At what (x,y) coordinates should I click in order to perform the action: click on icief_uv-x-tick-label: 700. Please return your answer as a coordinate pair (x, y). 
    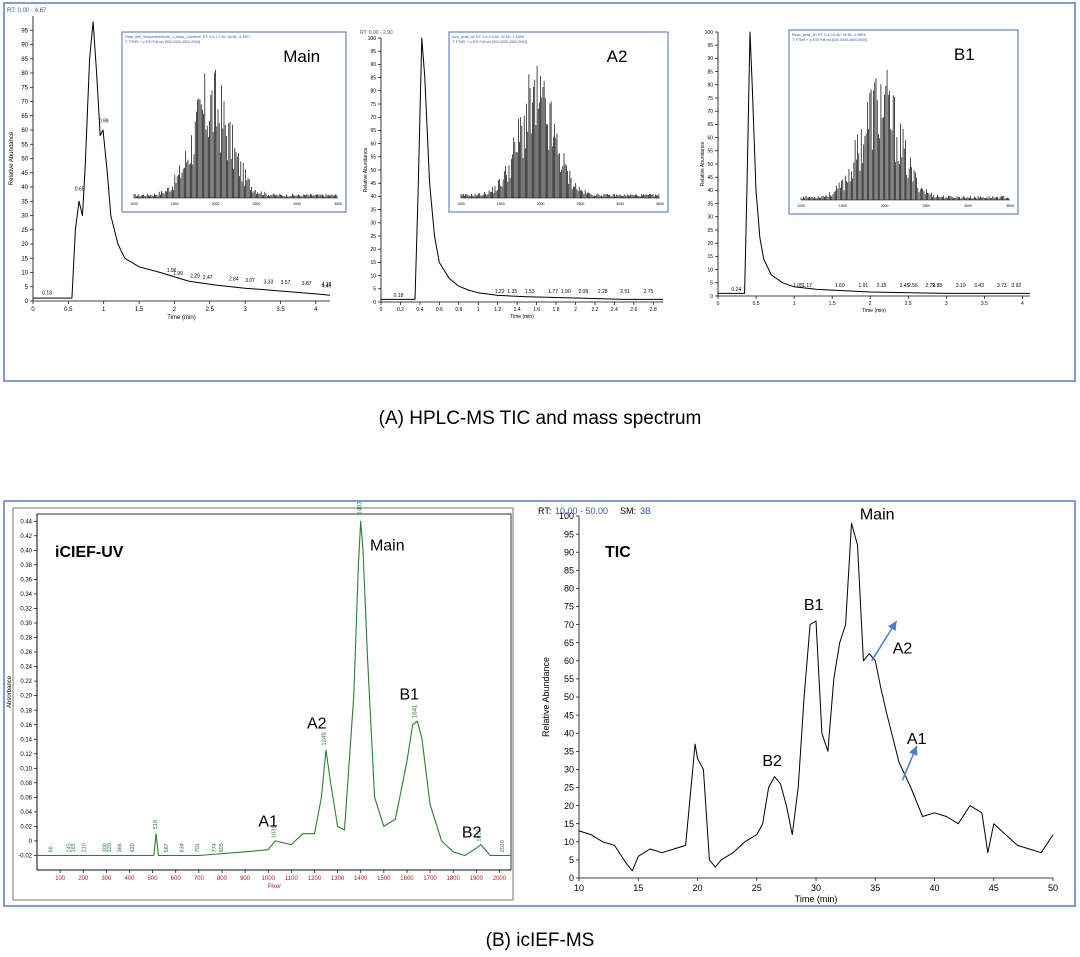
    Looking at the image, I should click on (199, 879).